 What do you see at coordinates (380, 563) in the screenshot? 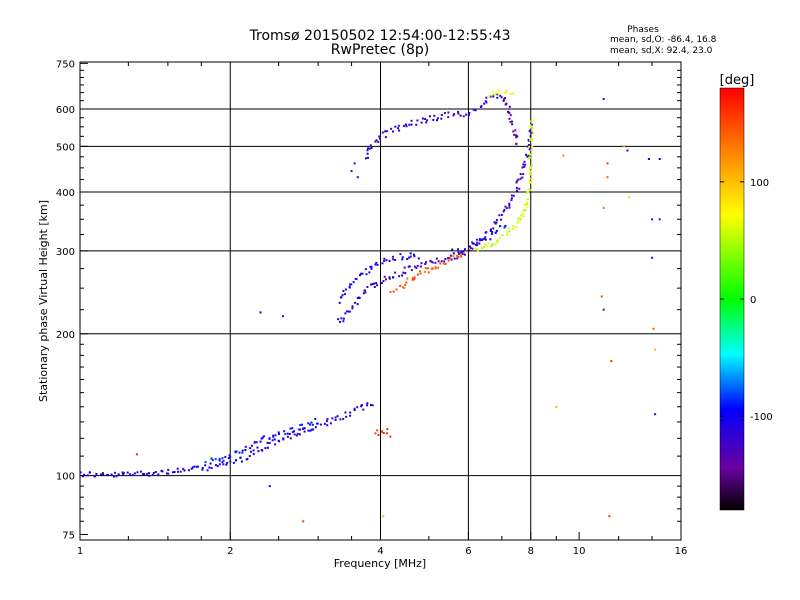
I see `x-axis-label: Frequency [MHz]` at bounding box center [380, 563].